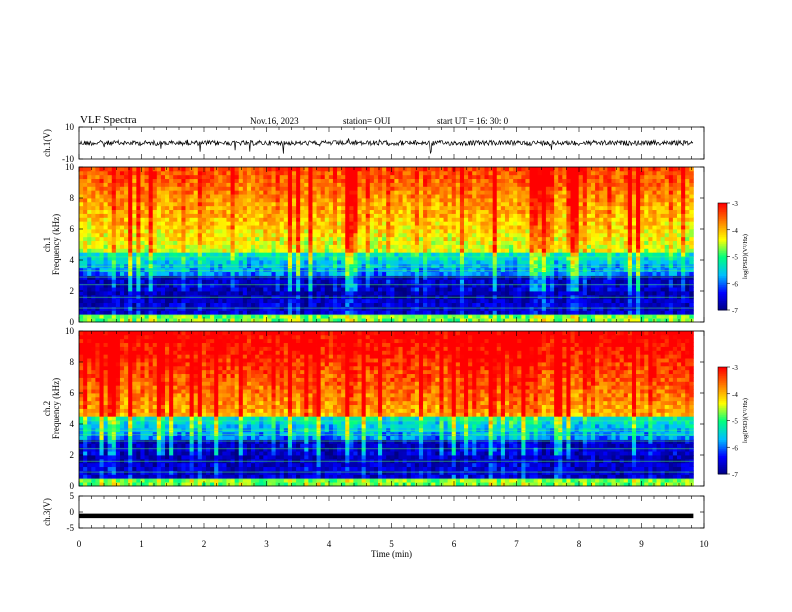 This screenshot has width=792, height=612. Describe the element at coordinates (47, 143) in the screenshot. I see `y-axis-label: ch.1(V)` at that location.